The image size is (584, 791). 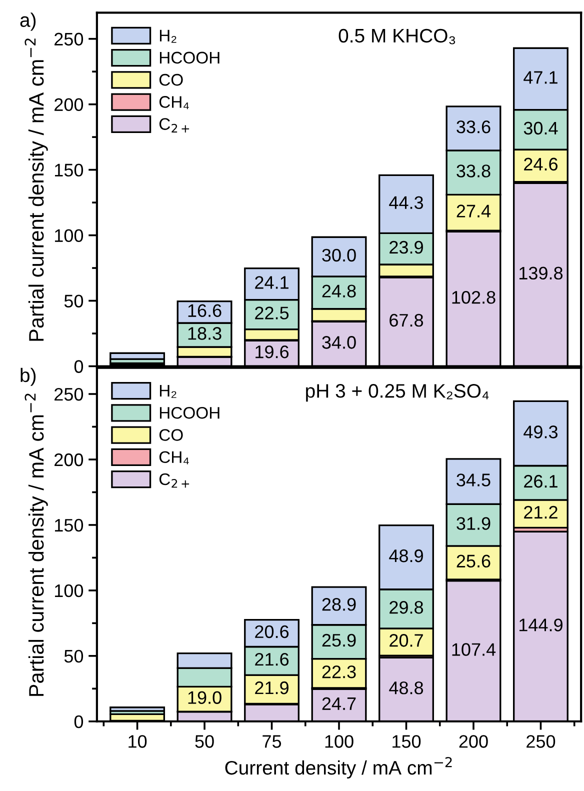 What do you see at coordinates (272, 631) in the screenshot?
I see `data-label: 20.6` at bounding box center [272, 631].